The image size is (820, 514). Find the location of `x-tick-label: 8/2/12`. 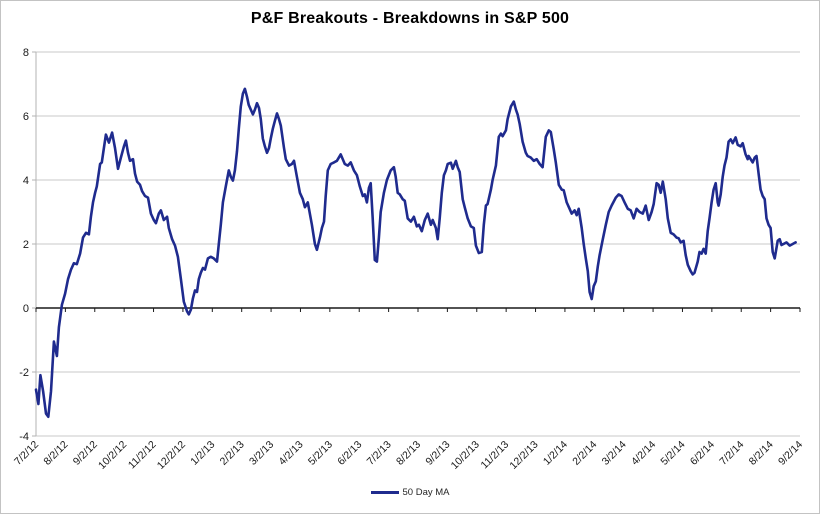

x-tick-label: 8/2/12 is located at coordinates (55, 453).